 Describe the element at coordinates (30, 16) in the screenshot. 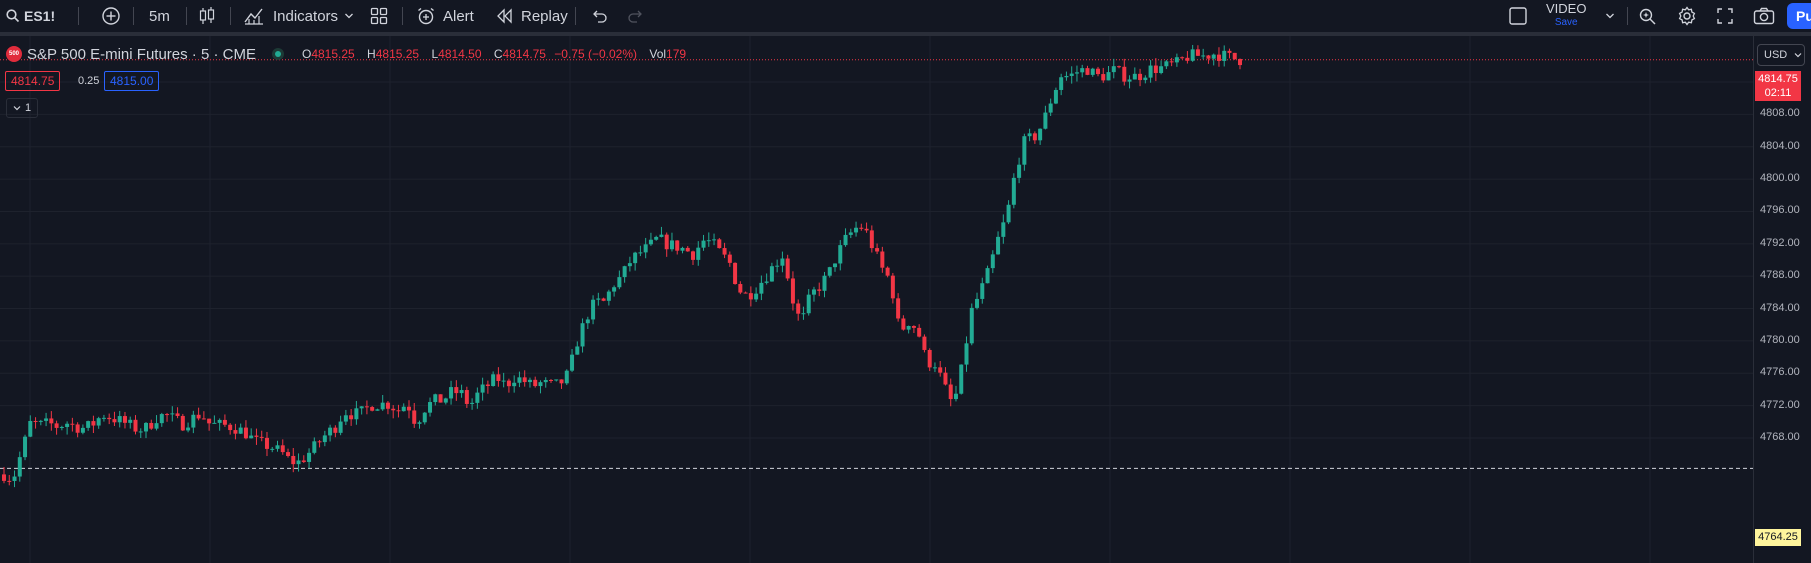

I see `symbol-search-button: ES1!` at that location.